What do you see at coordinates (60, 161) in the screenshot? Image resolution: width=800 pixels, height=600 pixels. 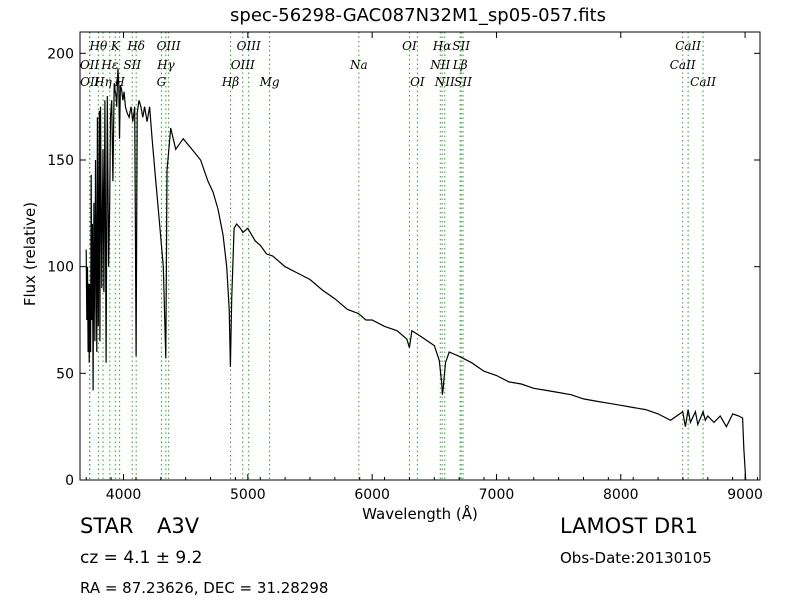 I see `y-tick-label: 150` at bounding box center [60, 161].